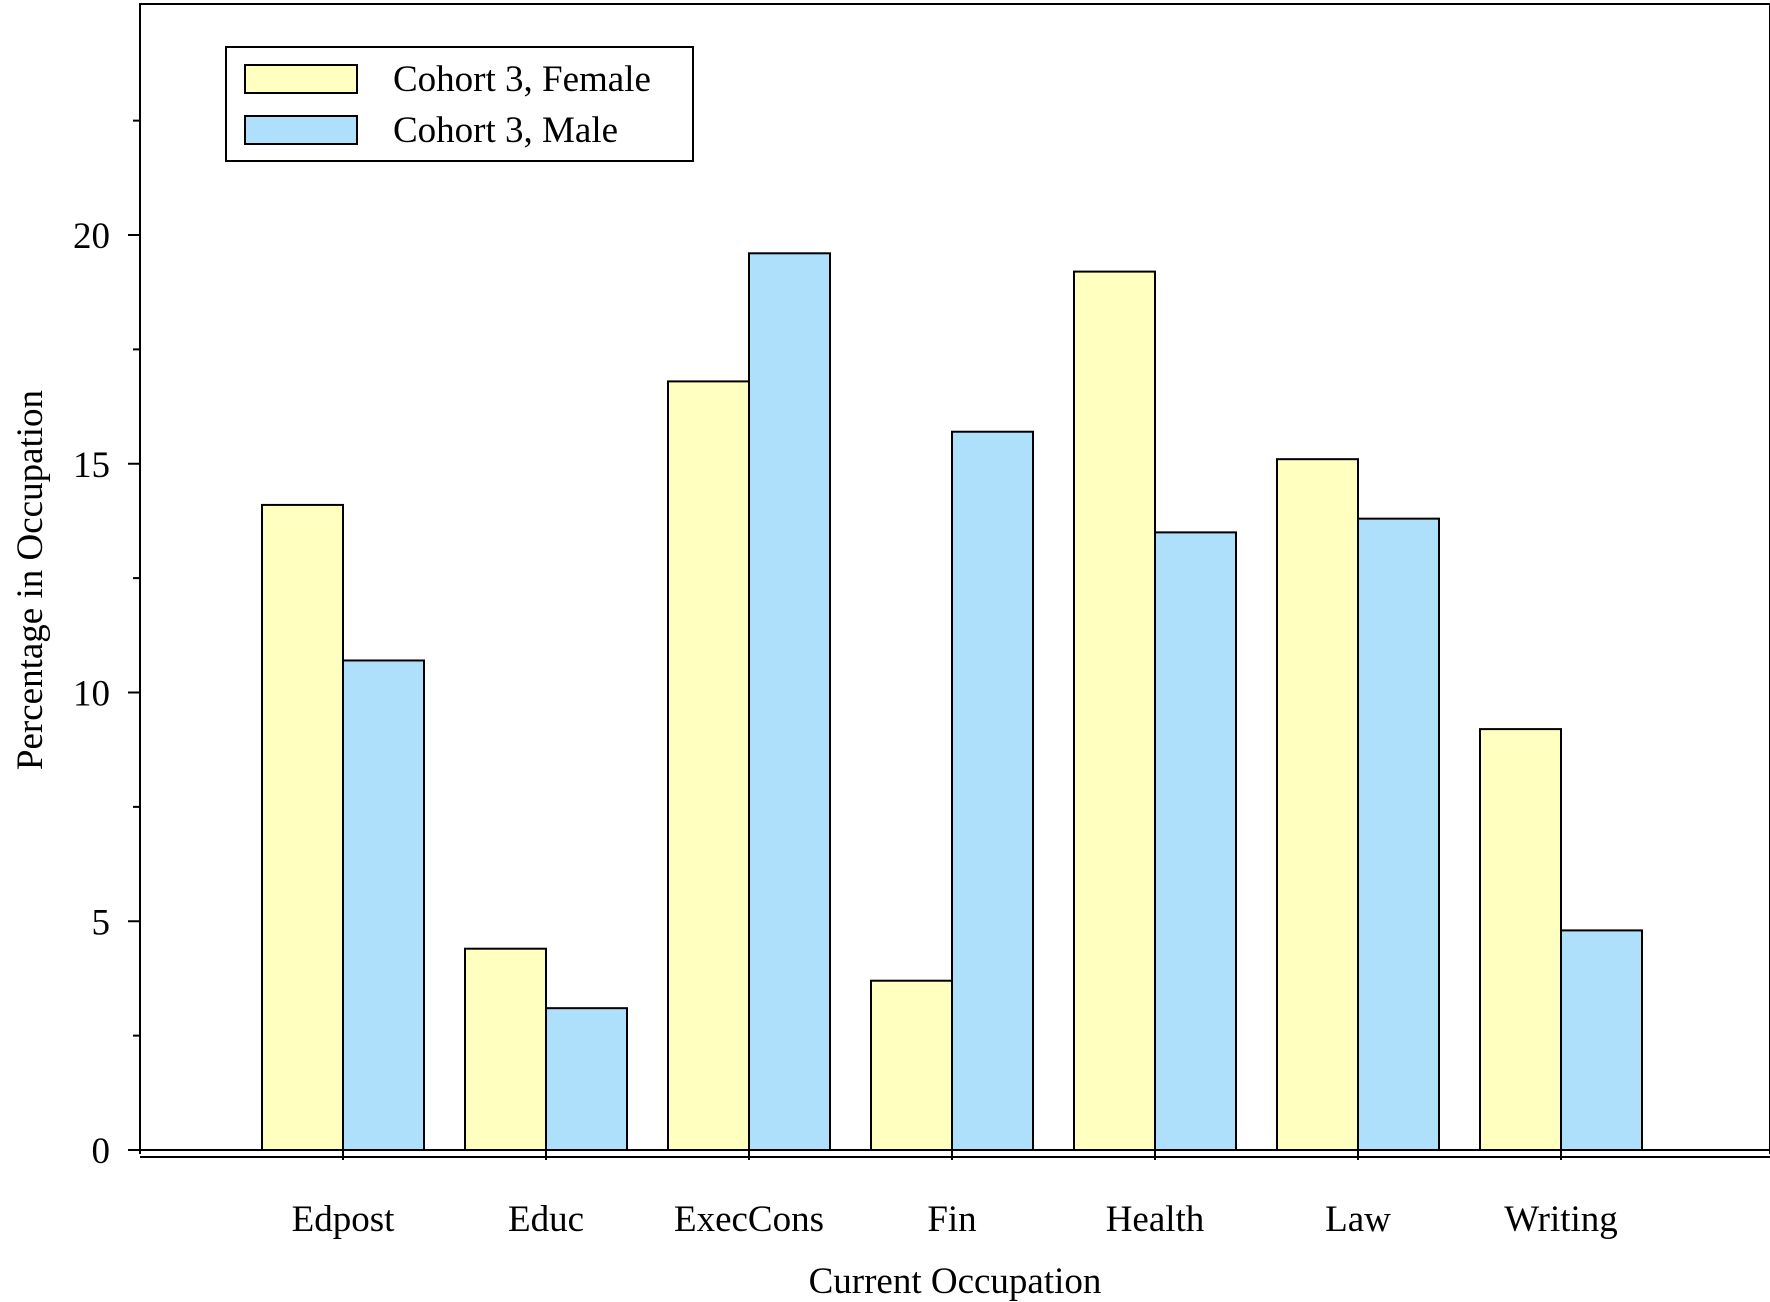  What do you see at coordinates (1155, 1219) in the screenshot?
I see `x-tick-label: Health` at bounding box center [1155, 1219].